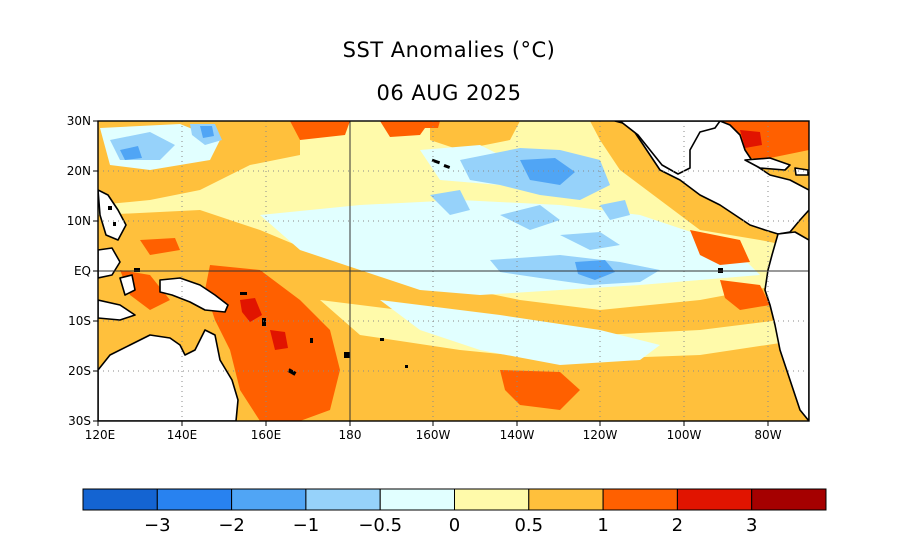 The width and height of the screenshot is (898, 544). What do you see at coordinates (157, 525) in the screenshot?
I see `colorbar-label: −3` at bounding box center [157, 525].